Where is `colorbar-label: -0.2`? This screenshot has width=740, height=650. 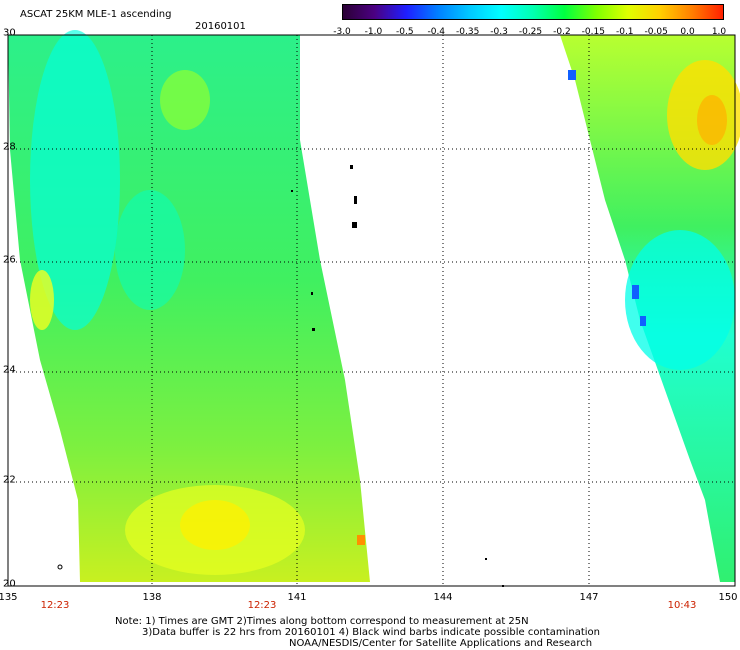 colorbar-label: -0.2 is located at coordinates (562, 32).